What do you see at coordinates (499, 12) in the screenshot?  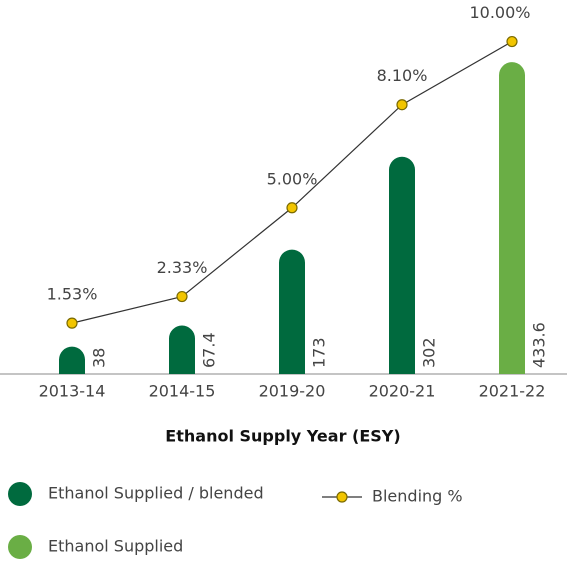 I see `line-value-label: 10.00%` at bounding box center [499, 12].